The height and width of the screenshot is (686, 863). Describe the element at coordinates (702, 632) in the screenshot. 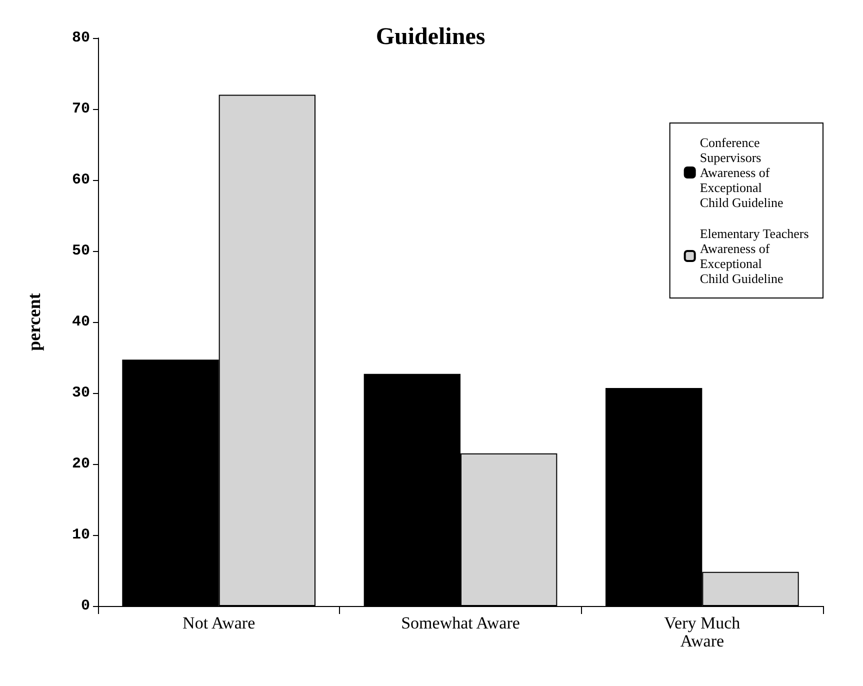

I see `x-tick-label: Very Much Aware` at that location.